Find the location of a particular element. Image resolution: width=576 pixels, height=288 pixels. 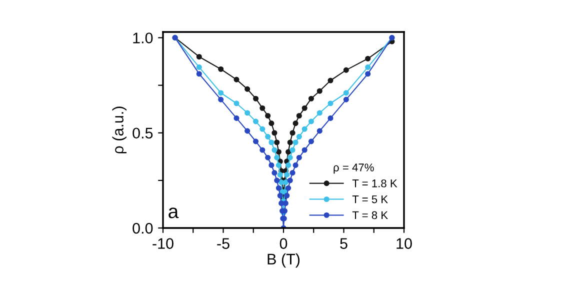

y-tick-label: 0.0 is located at coordinates (142, 228).